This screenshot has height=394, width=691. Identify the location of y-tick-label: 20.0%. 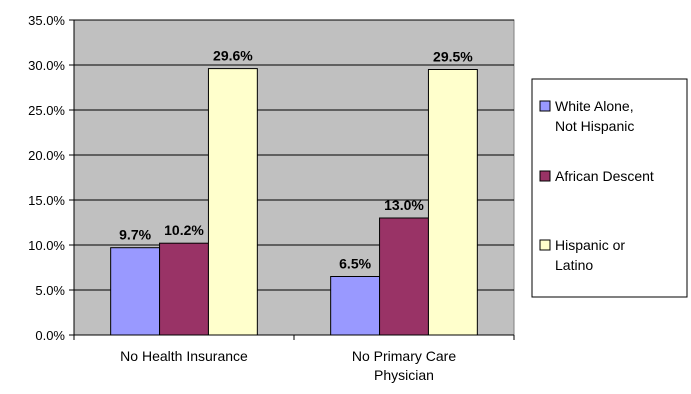
(46, 155).